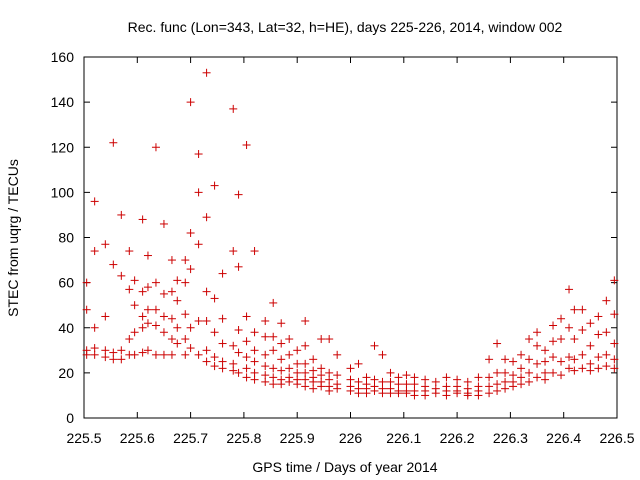 The height and width of the screenshot is (480, 640). What do you see at coordinates (344, 467) in the screenshot?
I see `x-axis-label: GPS time / Days of year 2014` at bounding box center [344, 467].